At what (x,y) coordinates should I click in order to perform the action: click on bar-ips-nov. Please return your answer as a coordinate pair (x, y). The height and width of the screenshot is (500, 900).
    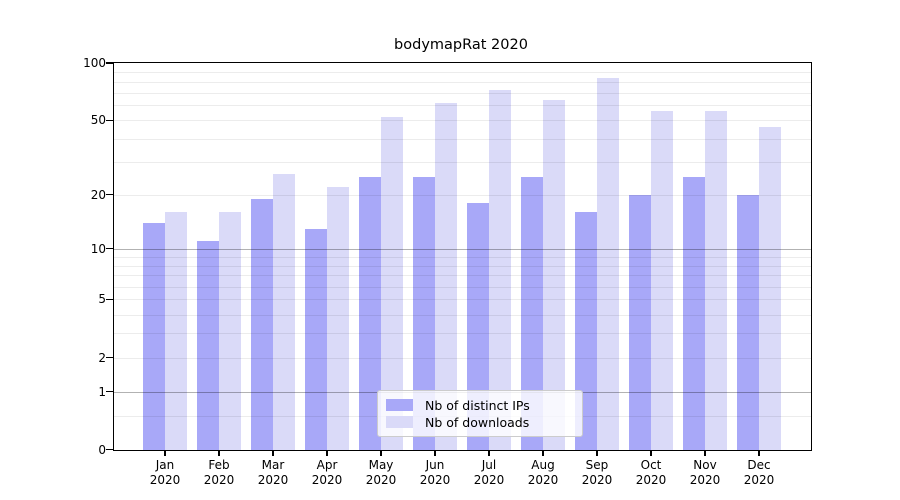
    Looking at the image, I should click on (694, 313).